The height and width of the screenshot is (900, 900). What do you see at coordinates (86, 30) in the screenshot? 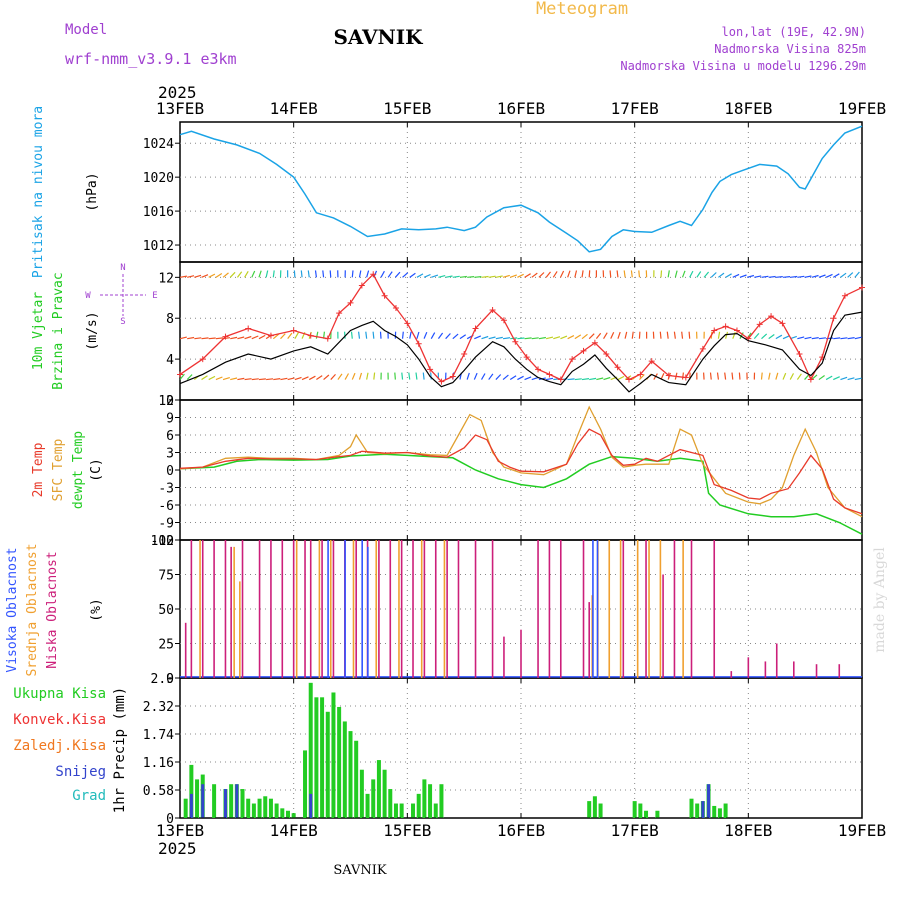
I see `model-label: Model` at bounding box center [86, 30].